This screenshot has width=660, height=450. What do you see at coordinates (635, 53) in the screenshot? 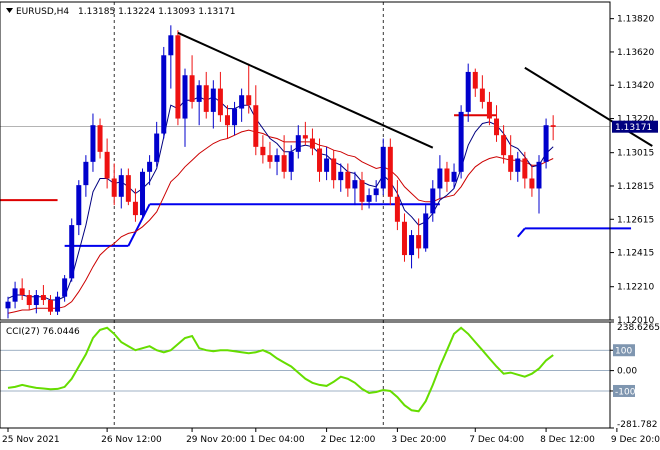
I see `price-tick-label: 1.13620` at bounding box center [635, 53].